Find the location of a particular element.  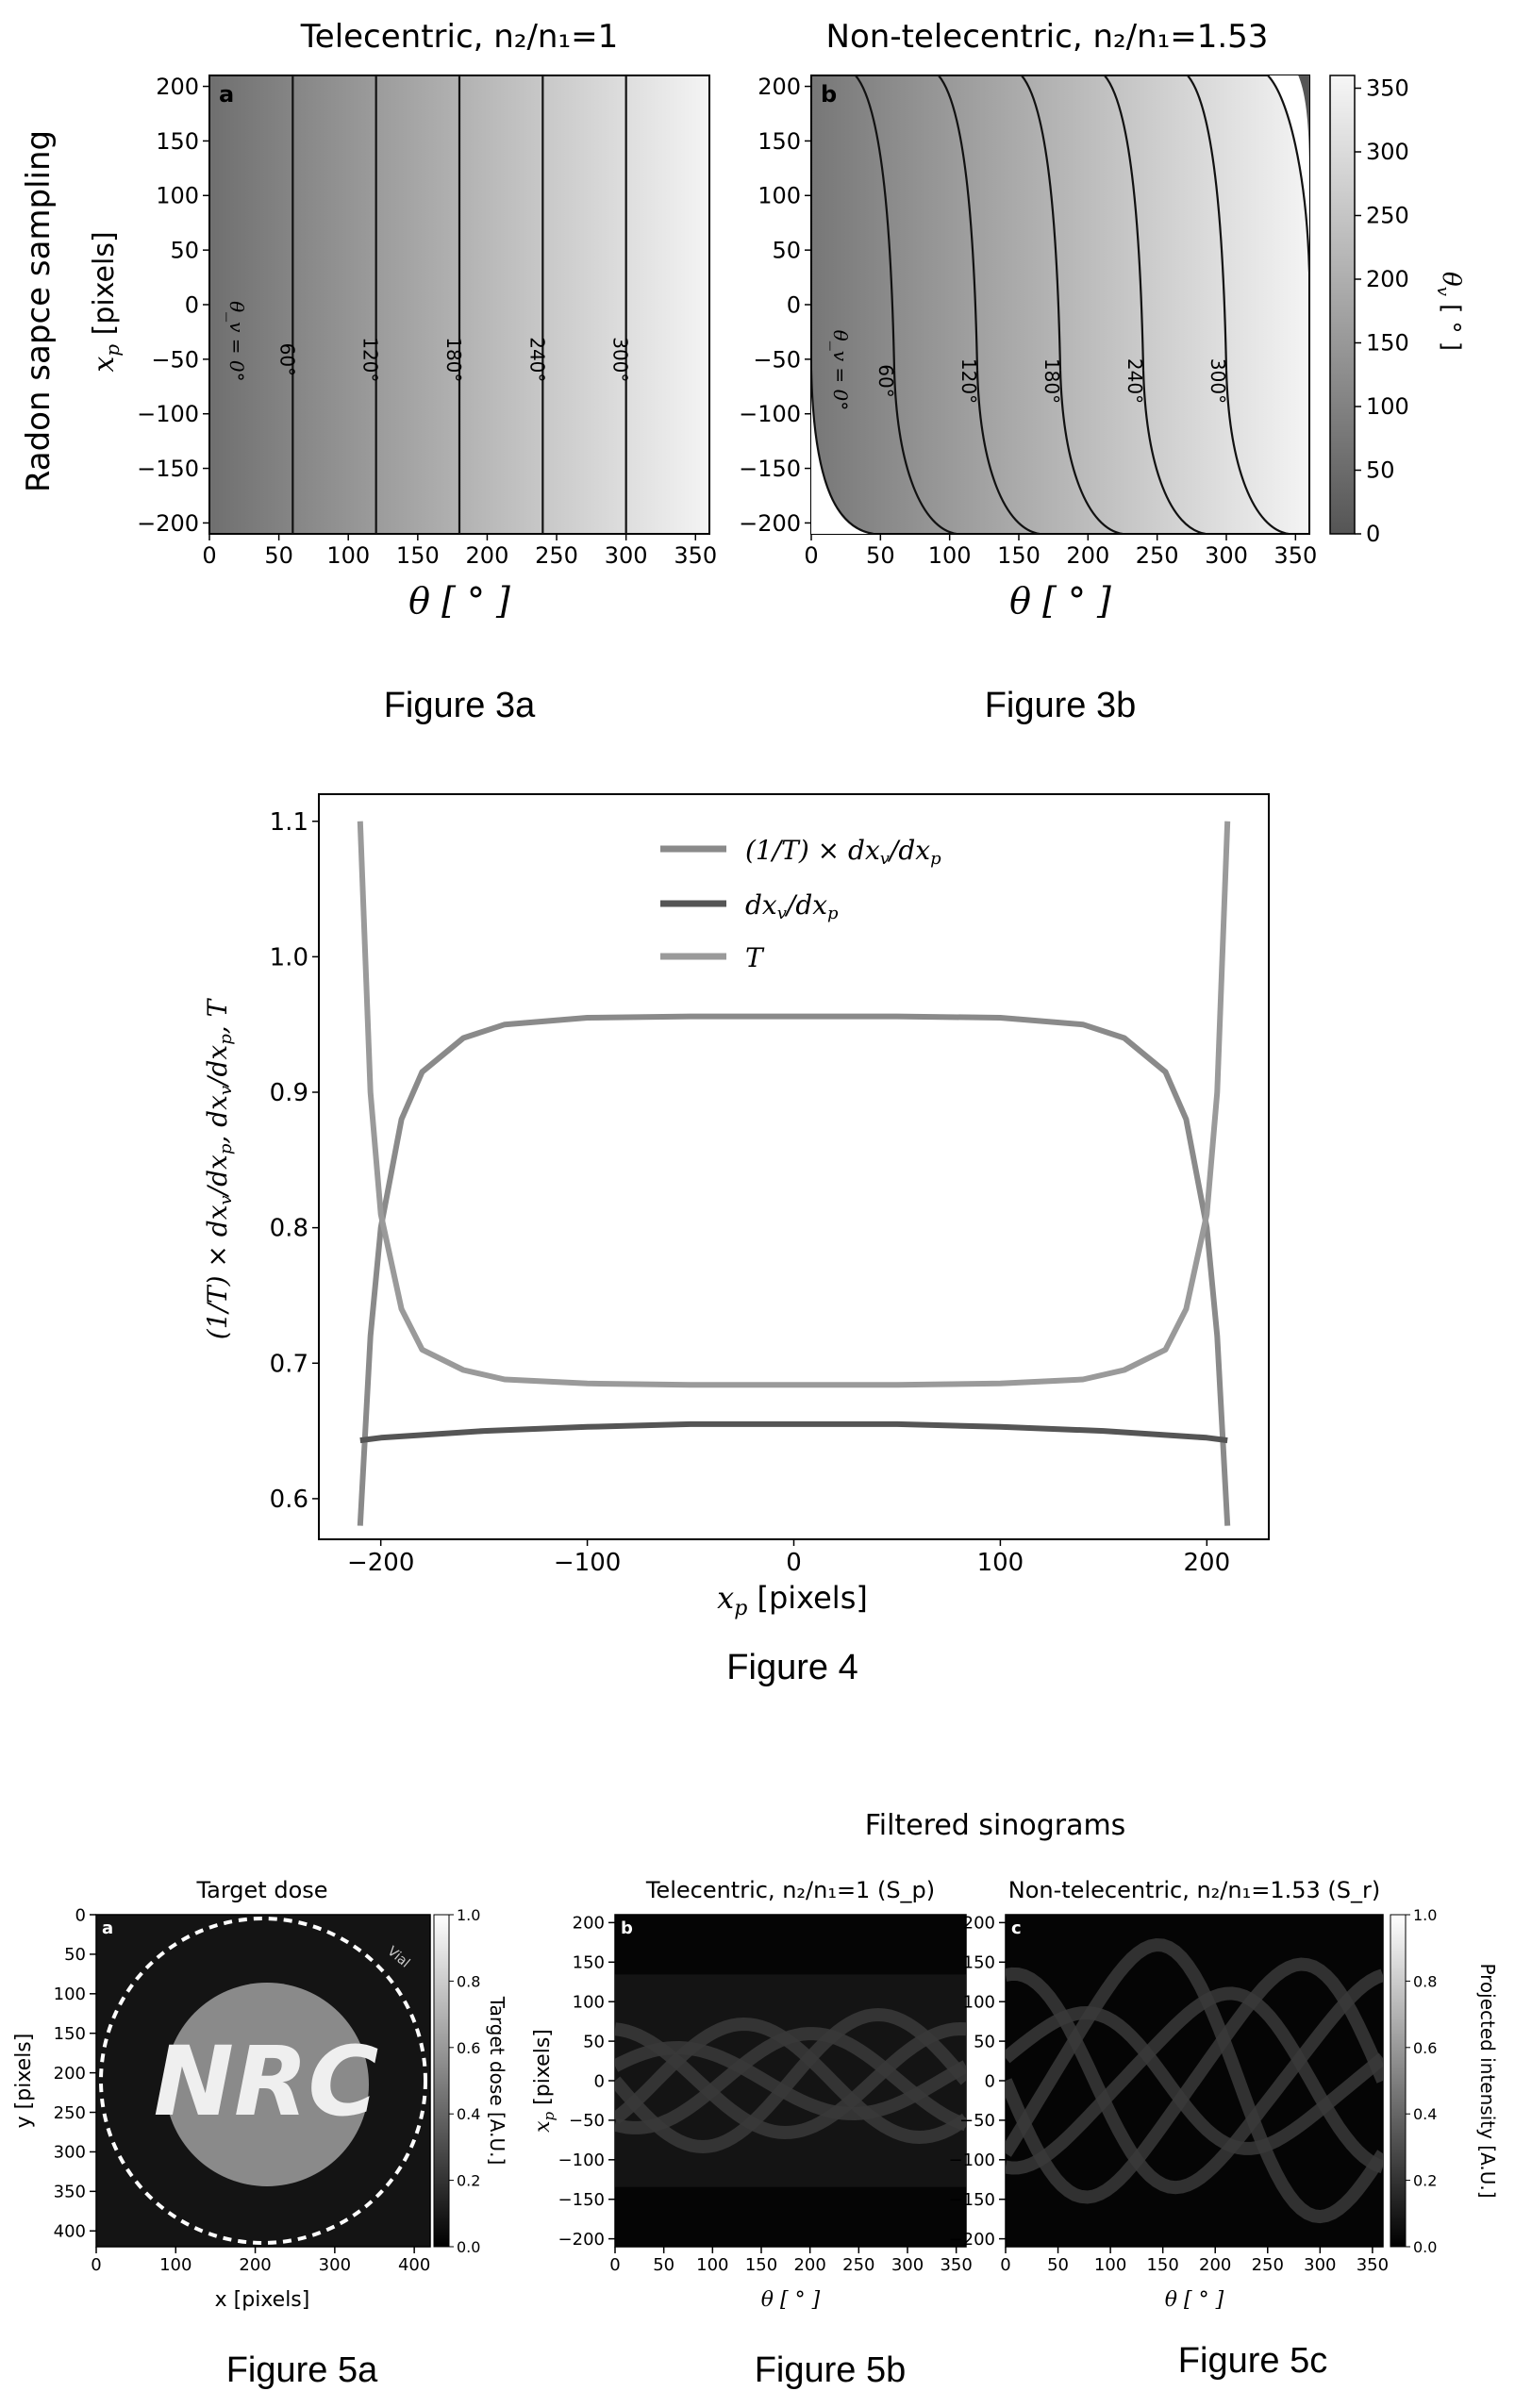

contour-label: θ_v = 0° is located at coordinates (840, 370).